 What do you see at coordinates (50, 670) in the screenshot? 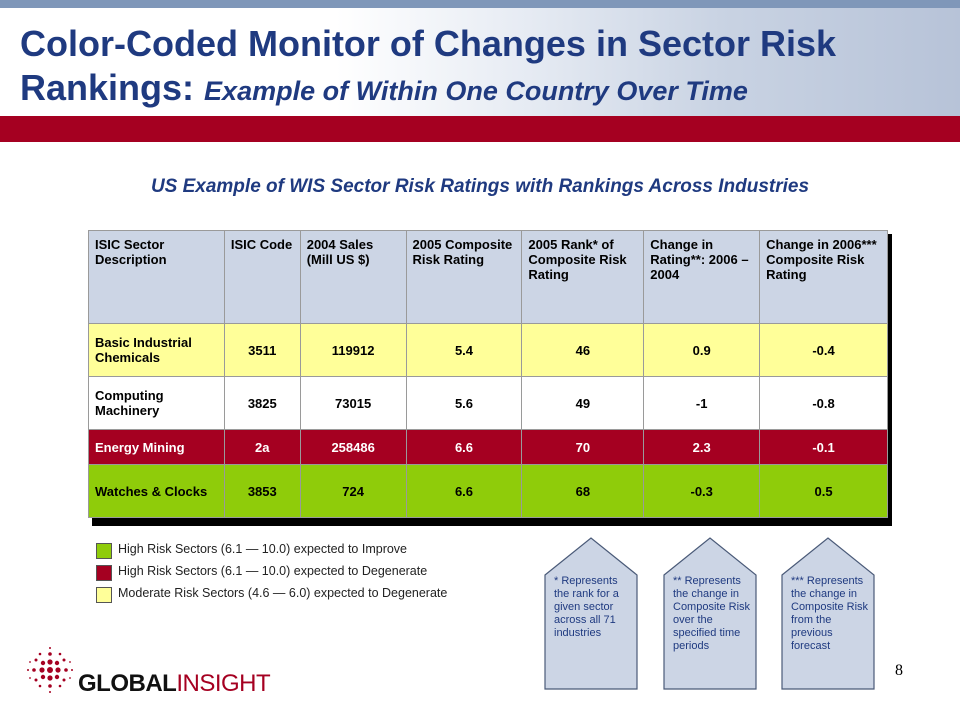
I see `globe-dots-icon` at bounding box center [50, 670].